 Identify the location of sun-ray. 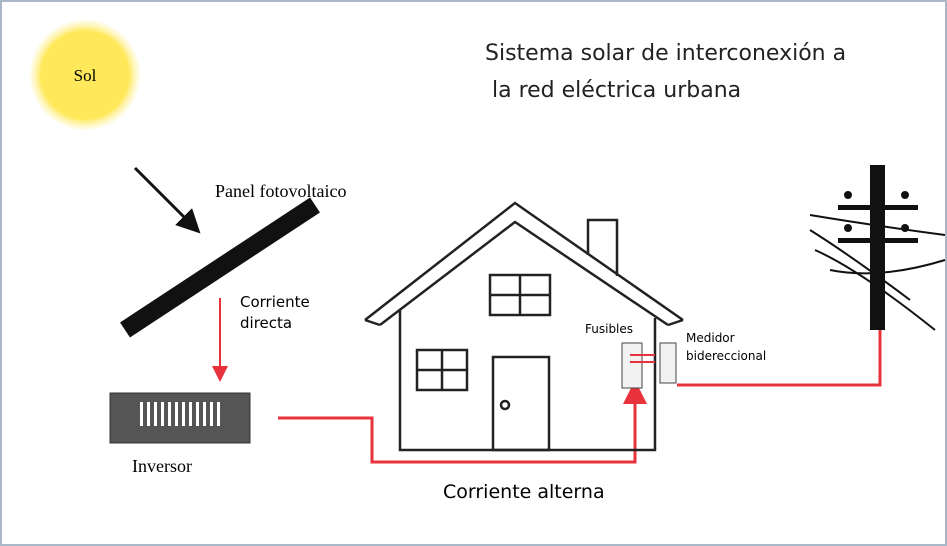
(167, 200).